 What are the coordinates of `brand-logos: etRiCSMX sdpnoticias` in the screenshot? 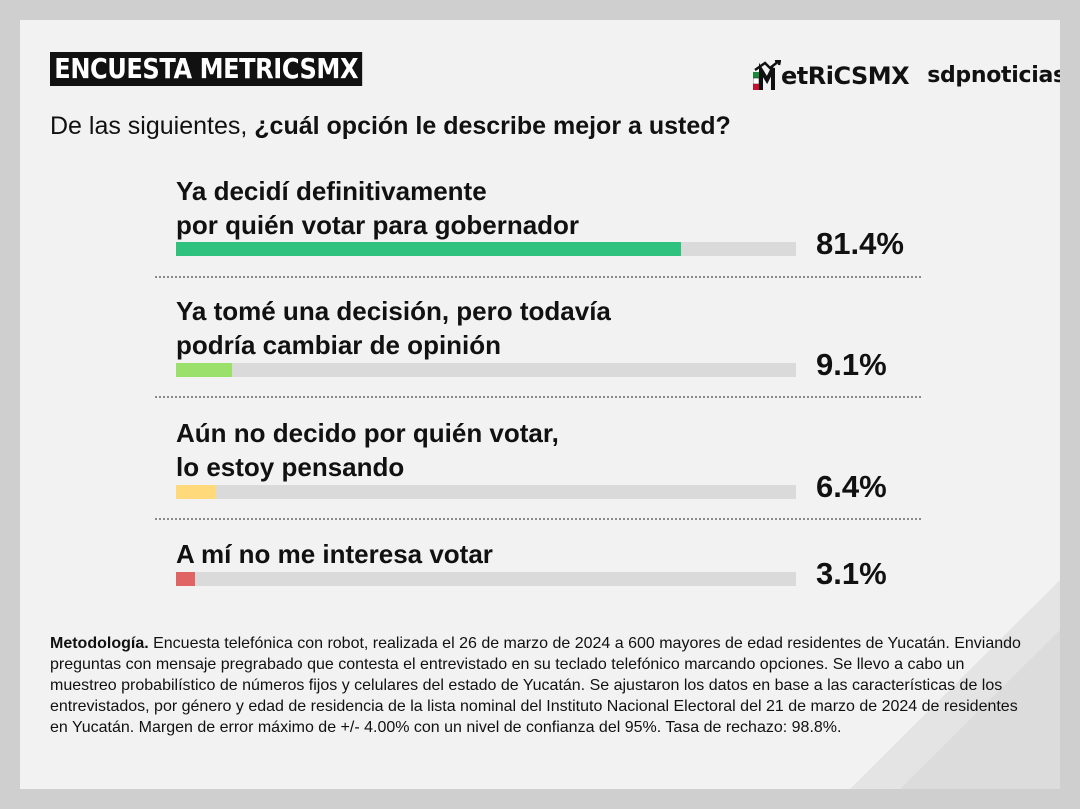 It's located at (906, 68).